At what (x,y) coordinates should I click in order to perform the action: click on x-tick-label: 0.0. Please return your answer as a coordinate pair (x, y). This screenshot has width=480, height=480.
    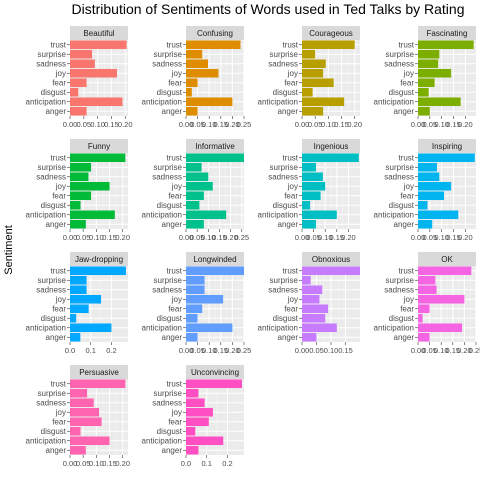
    Looking at the image, I should click on (70, 350).